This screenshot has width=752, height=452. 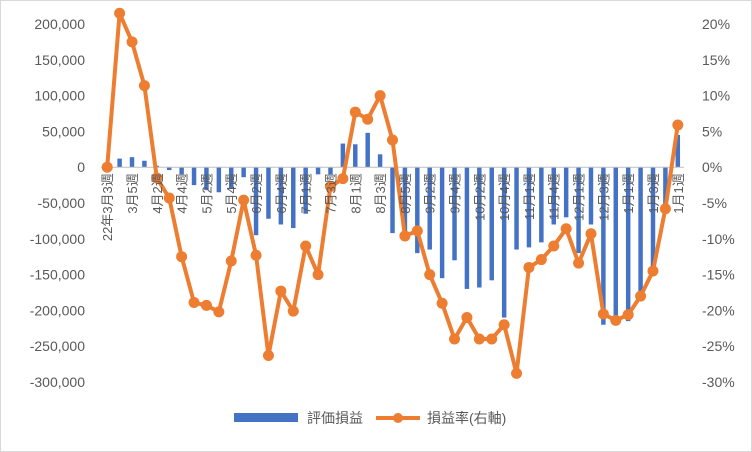 I want to click on right-tick-label: -15%, so click(x=718, y=275).